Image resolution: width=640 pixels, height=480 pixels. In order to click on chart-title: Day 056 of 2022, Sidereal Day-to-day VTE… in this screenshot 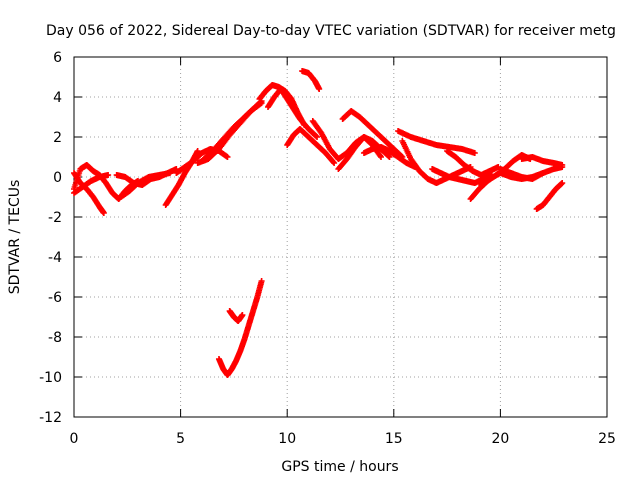, I will do `click(331, 31)`.